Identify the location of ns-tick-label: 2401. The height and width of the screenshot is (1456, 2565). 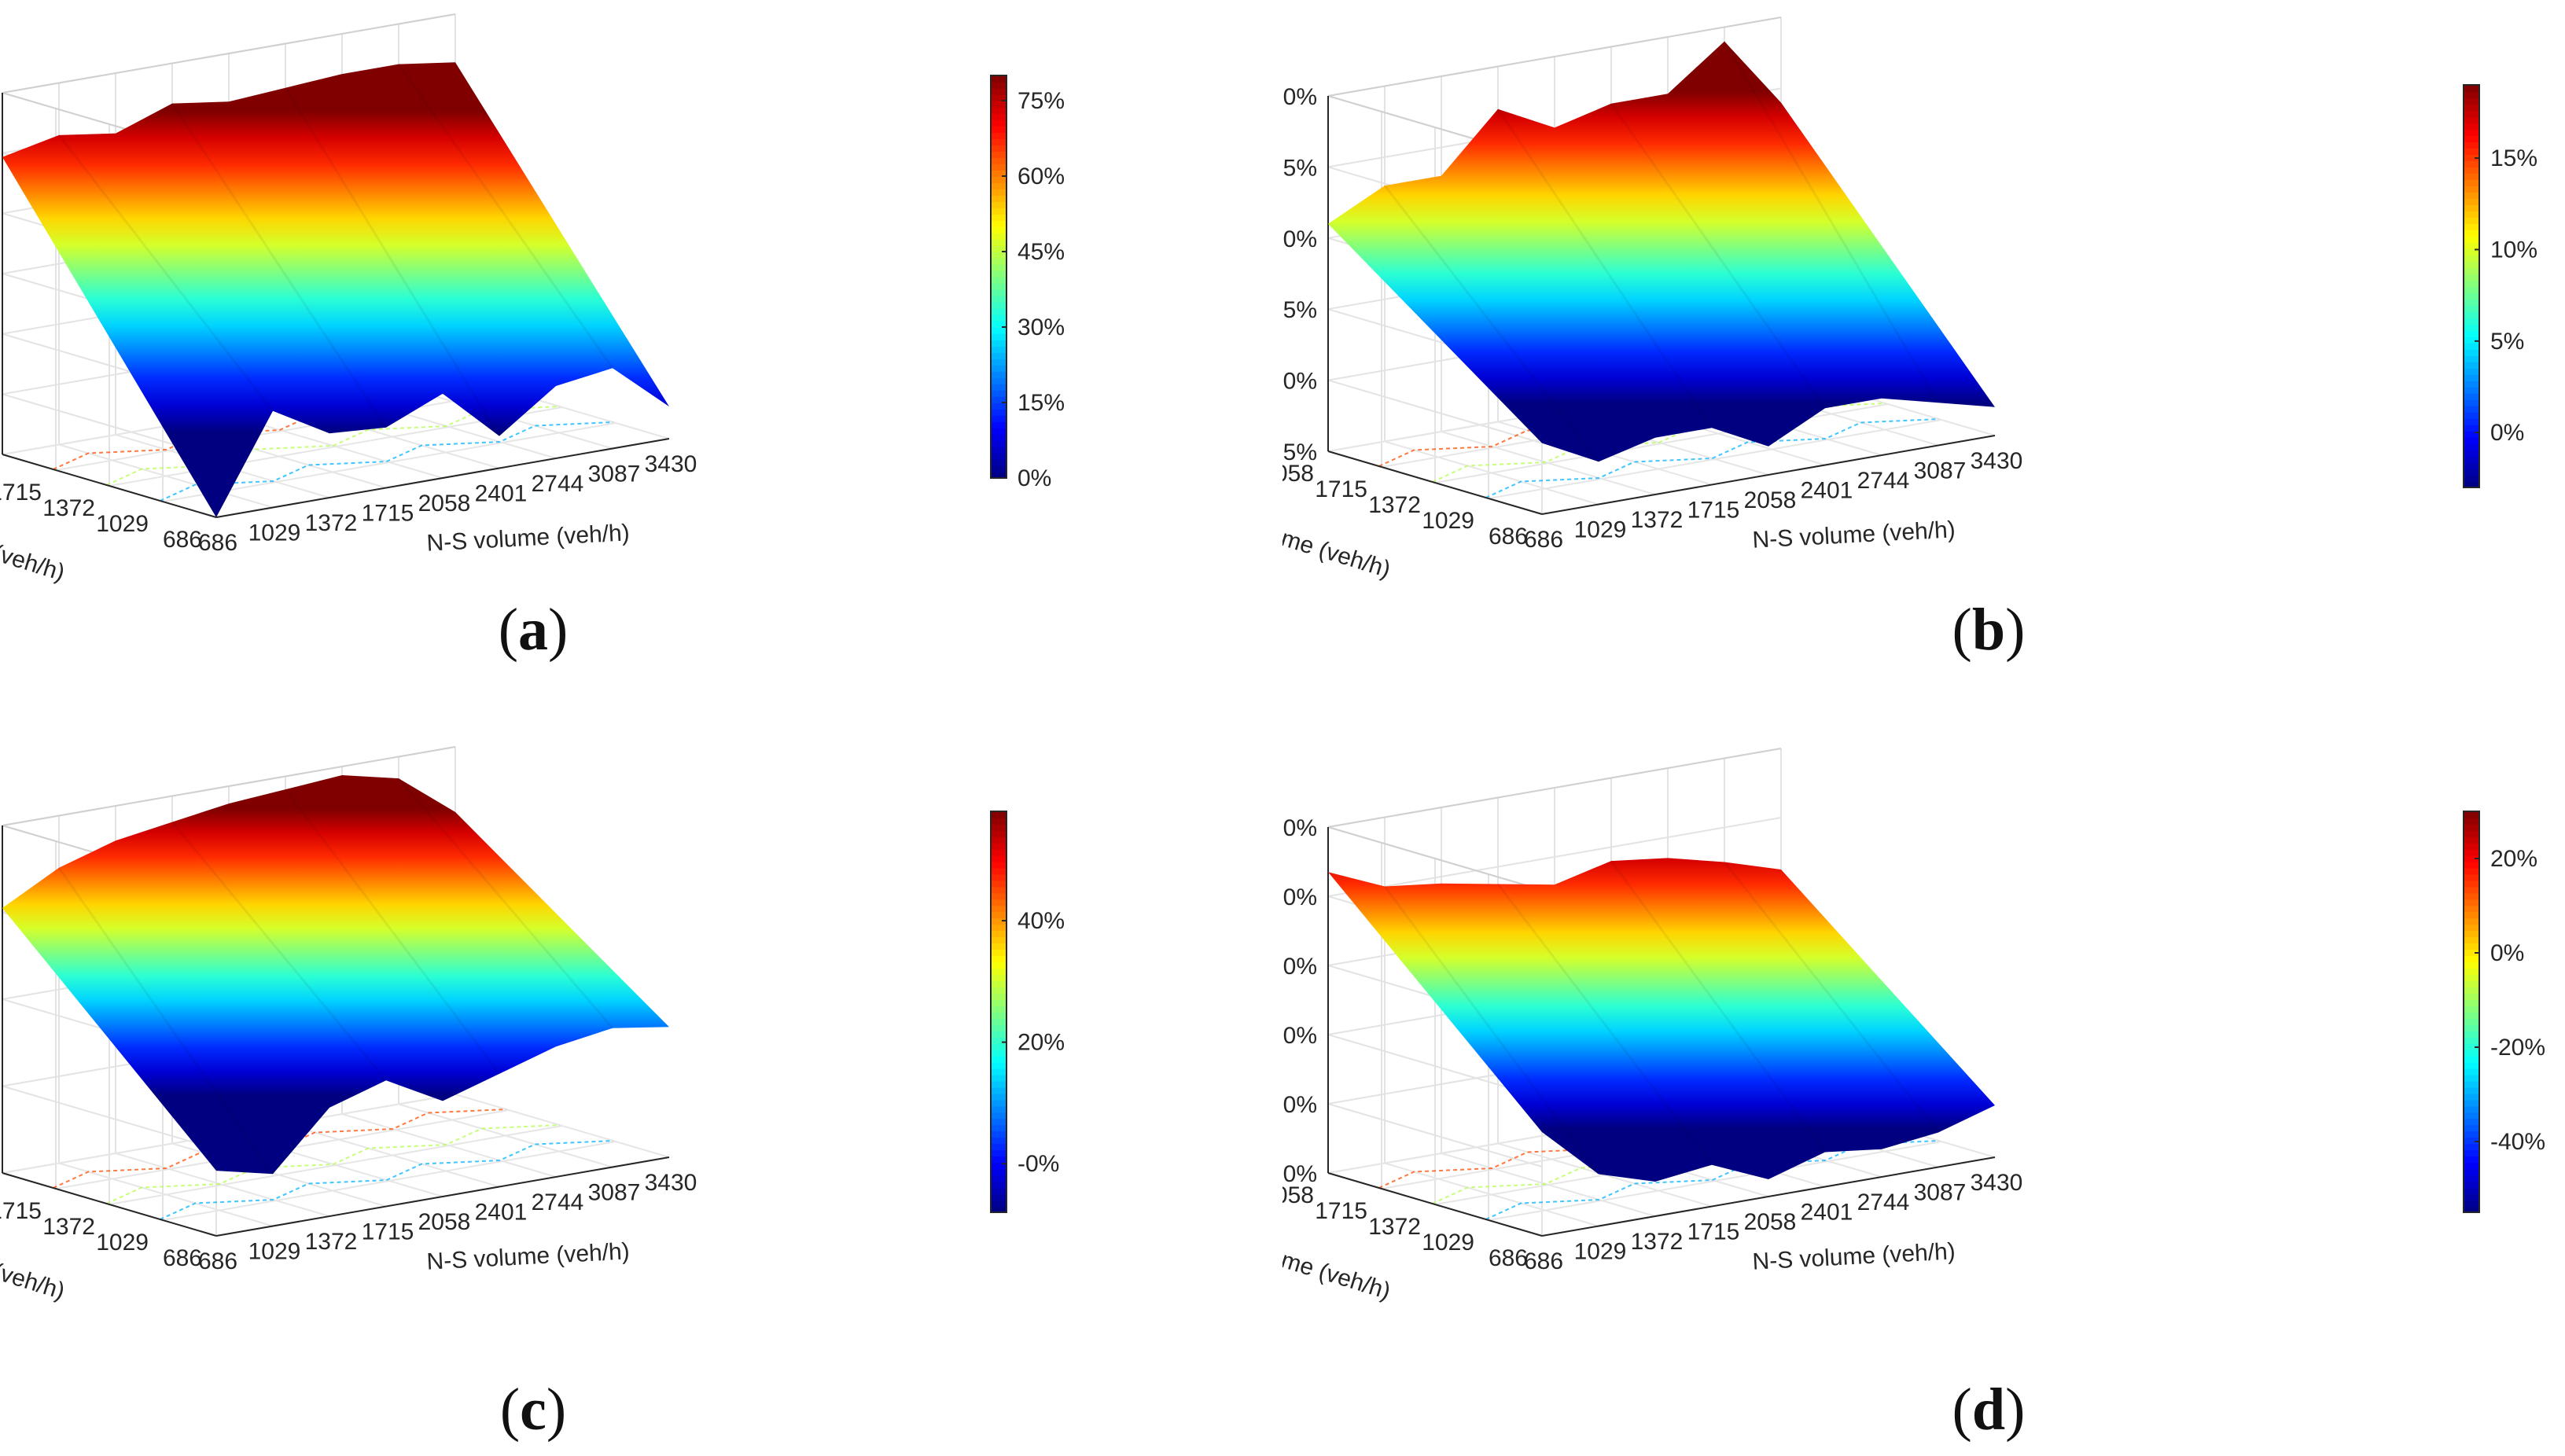
(501, 1213).